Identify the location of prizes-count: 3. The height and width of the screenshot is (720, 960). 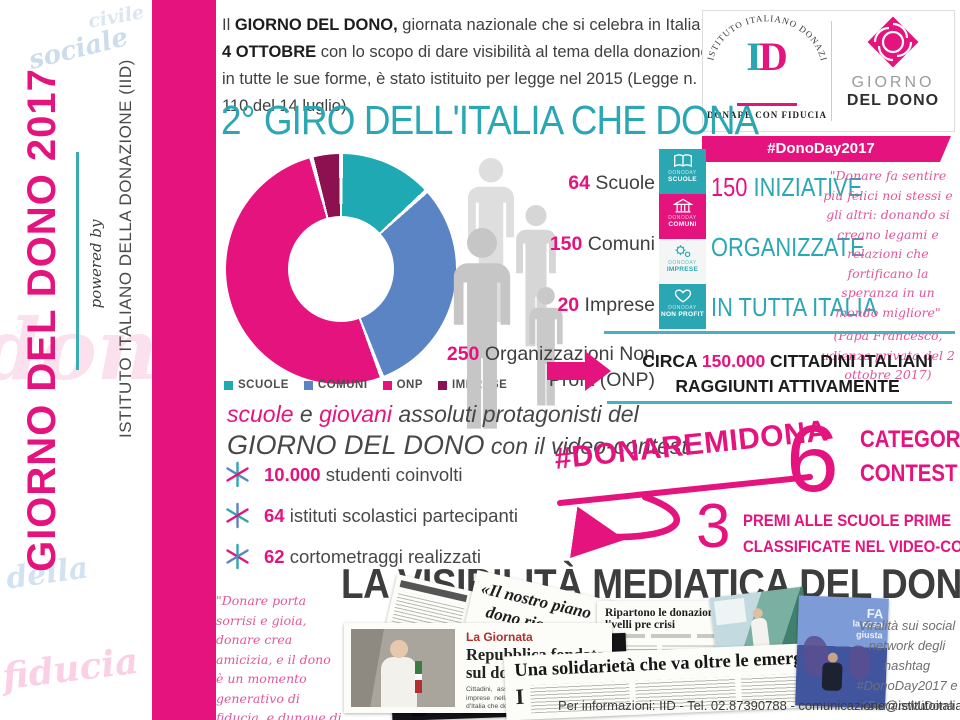
(713, 526).